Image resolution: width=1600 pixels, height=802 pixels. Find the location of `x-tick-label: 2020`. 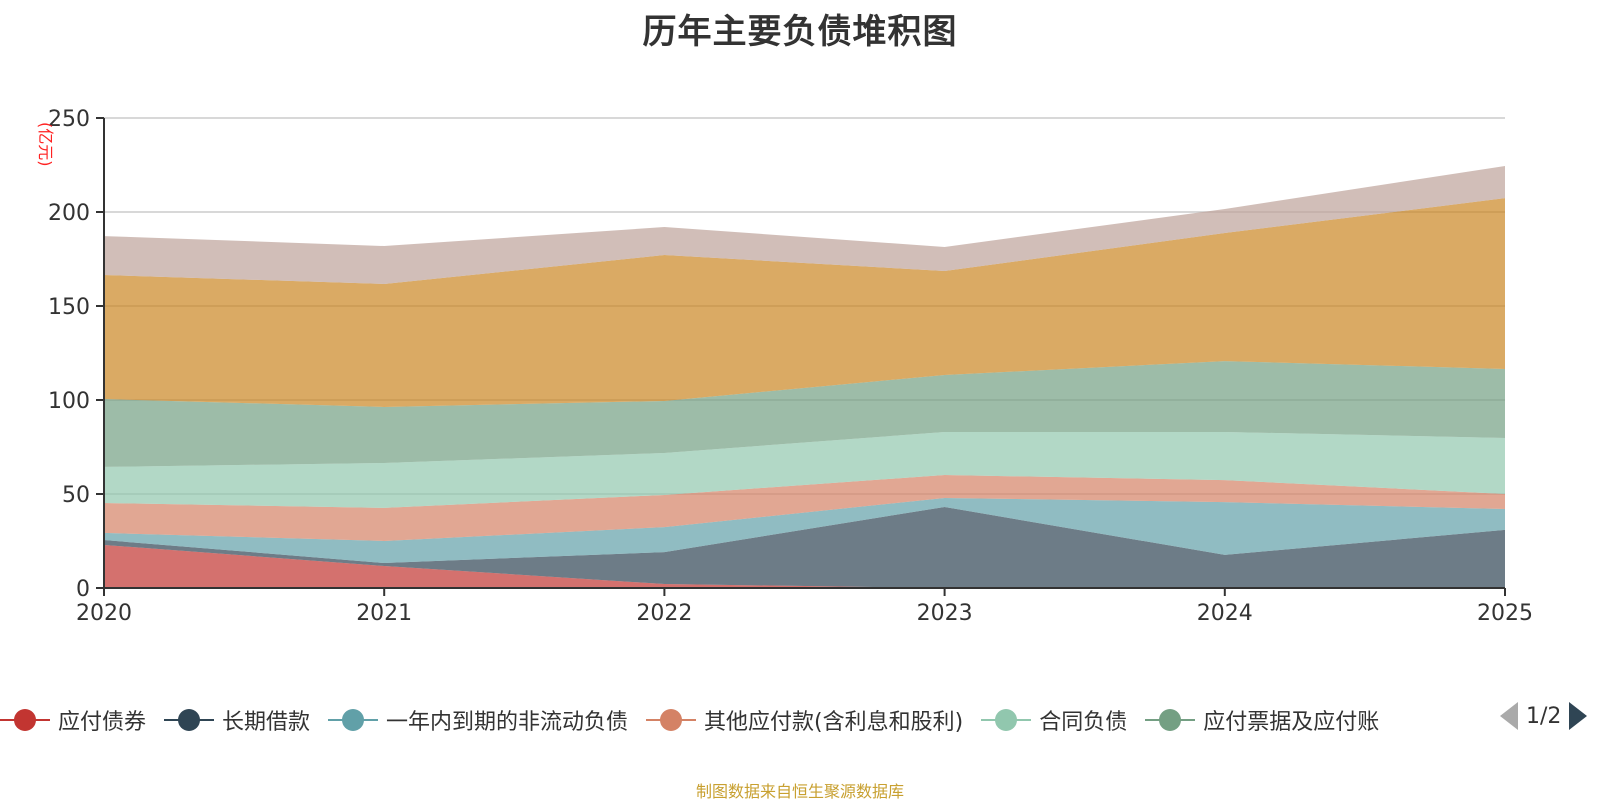

x-tick-label: 2020 is located at coordinates (104, 613).